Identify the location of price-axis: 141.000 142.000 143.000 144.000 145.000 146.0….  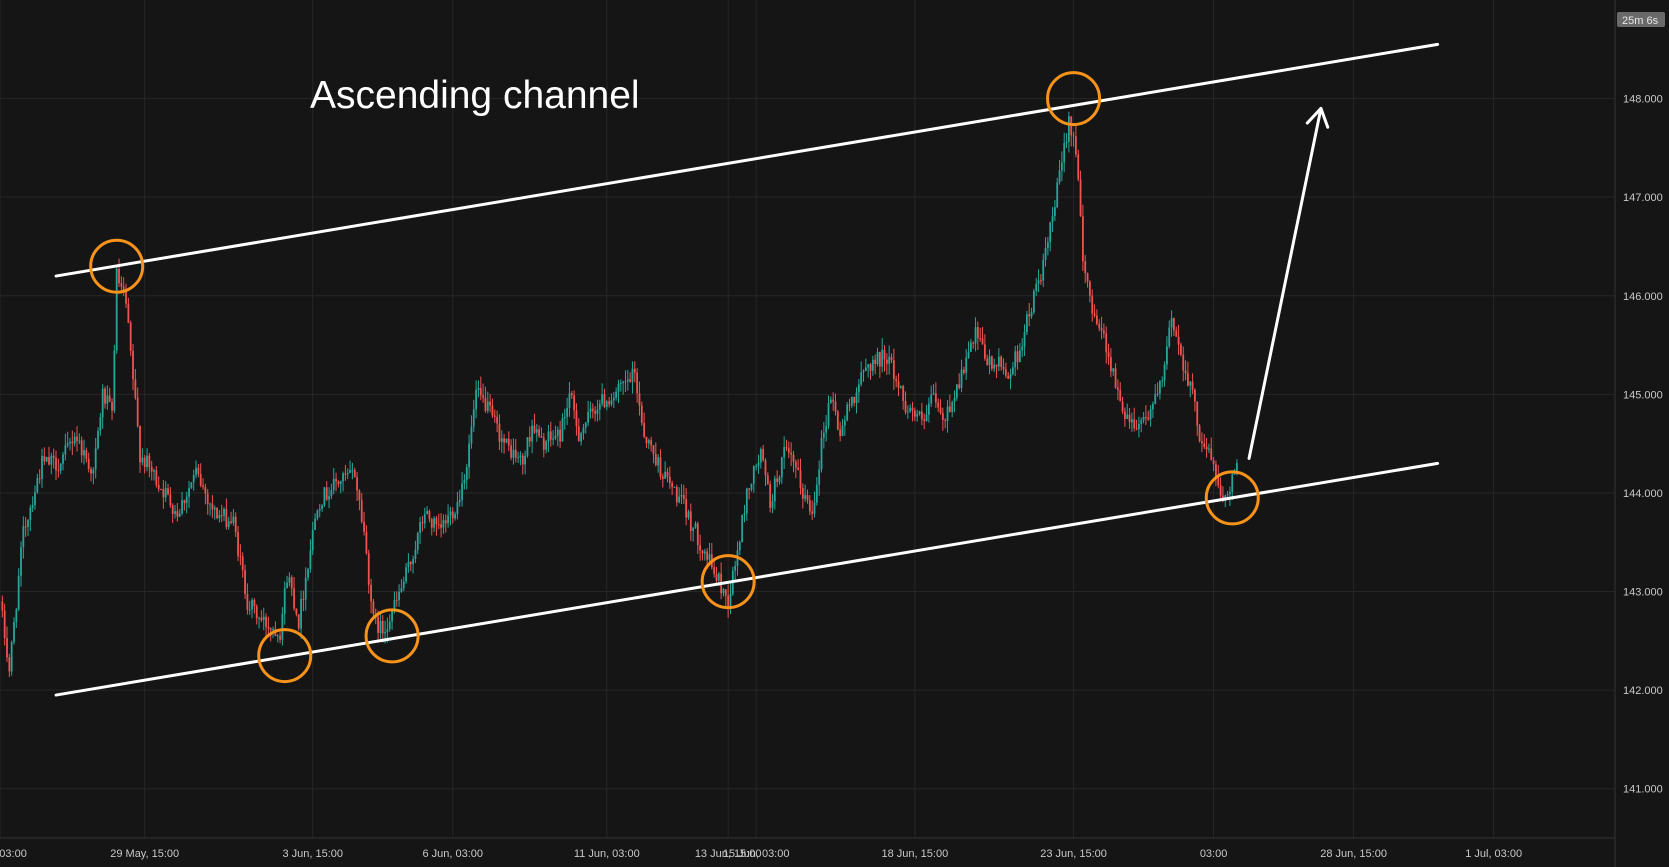
(1643, 445).